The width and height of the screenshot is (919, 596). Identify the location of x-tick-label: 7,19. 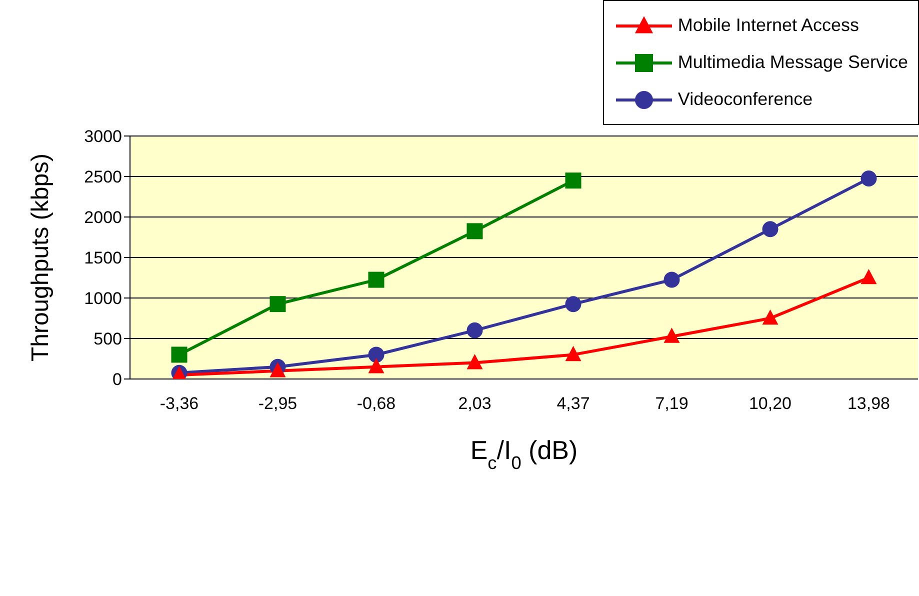
(671, 404).